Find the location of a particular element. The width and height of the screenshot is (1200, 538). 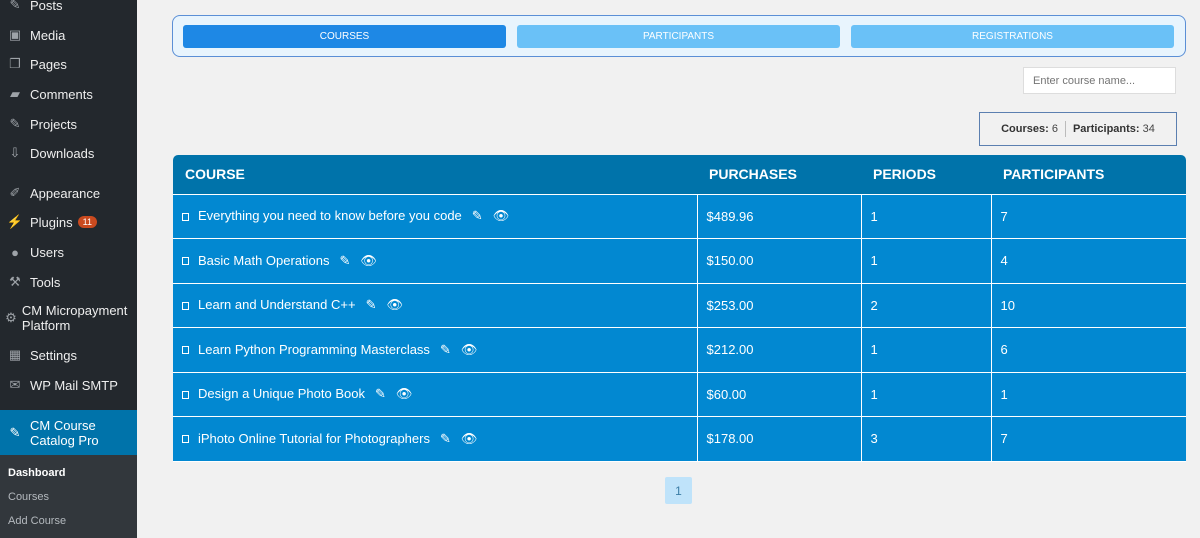

sidebar-item-settings: ▦ Settings is located at coordinates (68, 355).